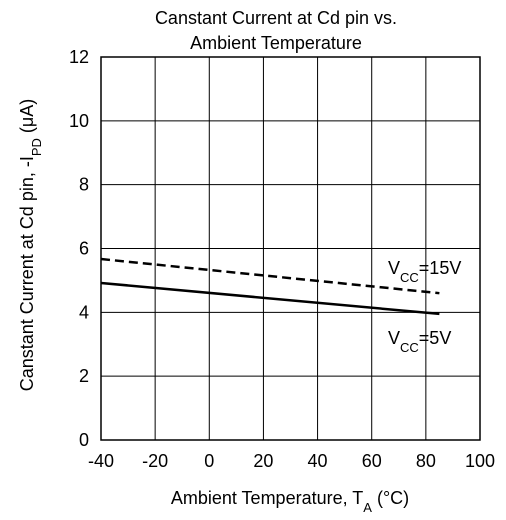  What do you see at coordinates (367, 507) in the screenshot?
I see `x-axis-label-sub: A` at bounding box center [367, 507].